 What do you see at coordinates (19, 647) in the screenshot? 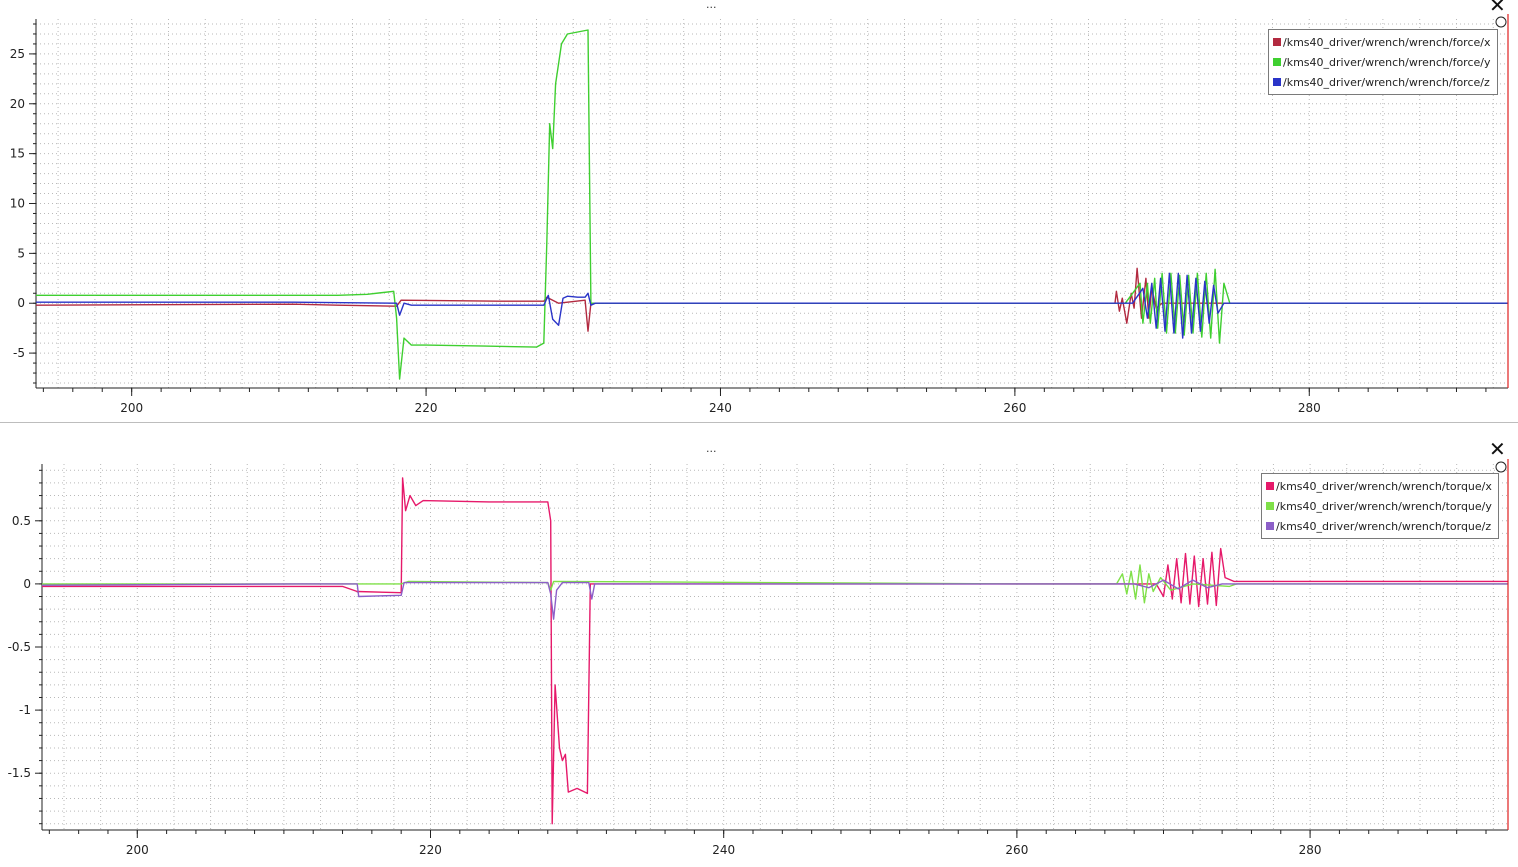
I see `y-tick-label: -0.5` at bounding box center [19, 647].